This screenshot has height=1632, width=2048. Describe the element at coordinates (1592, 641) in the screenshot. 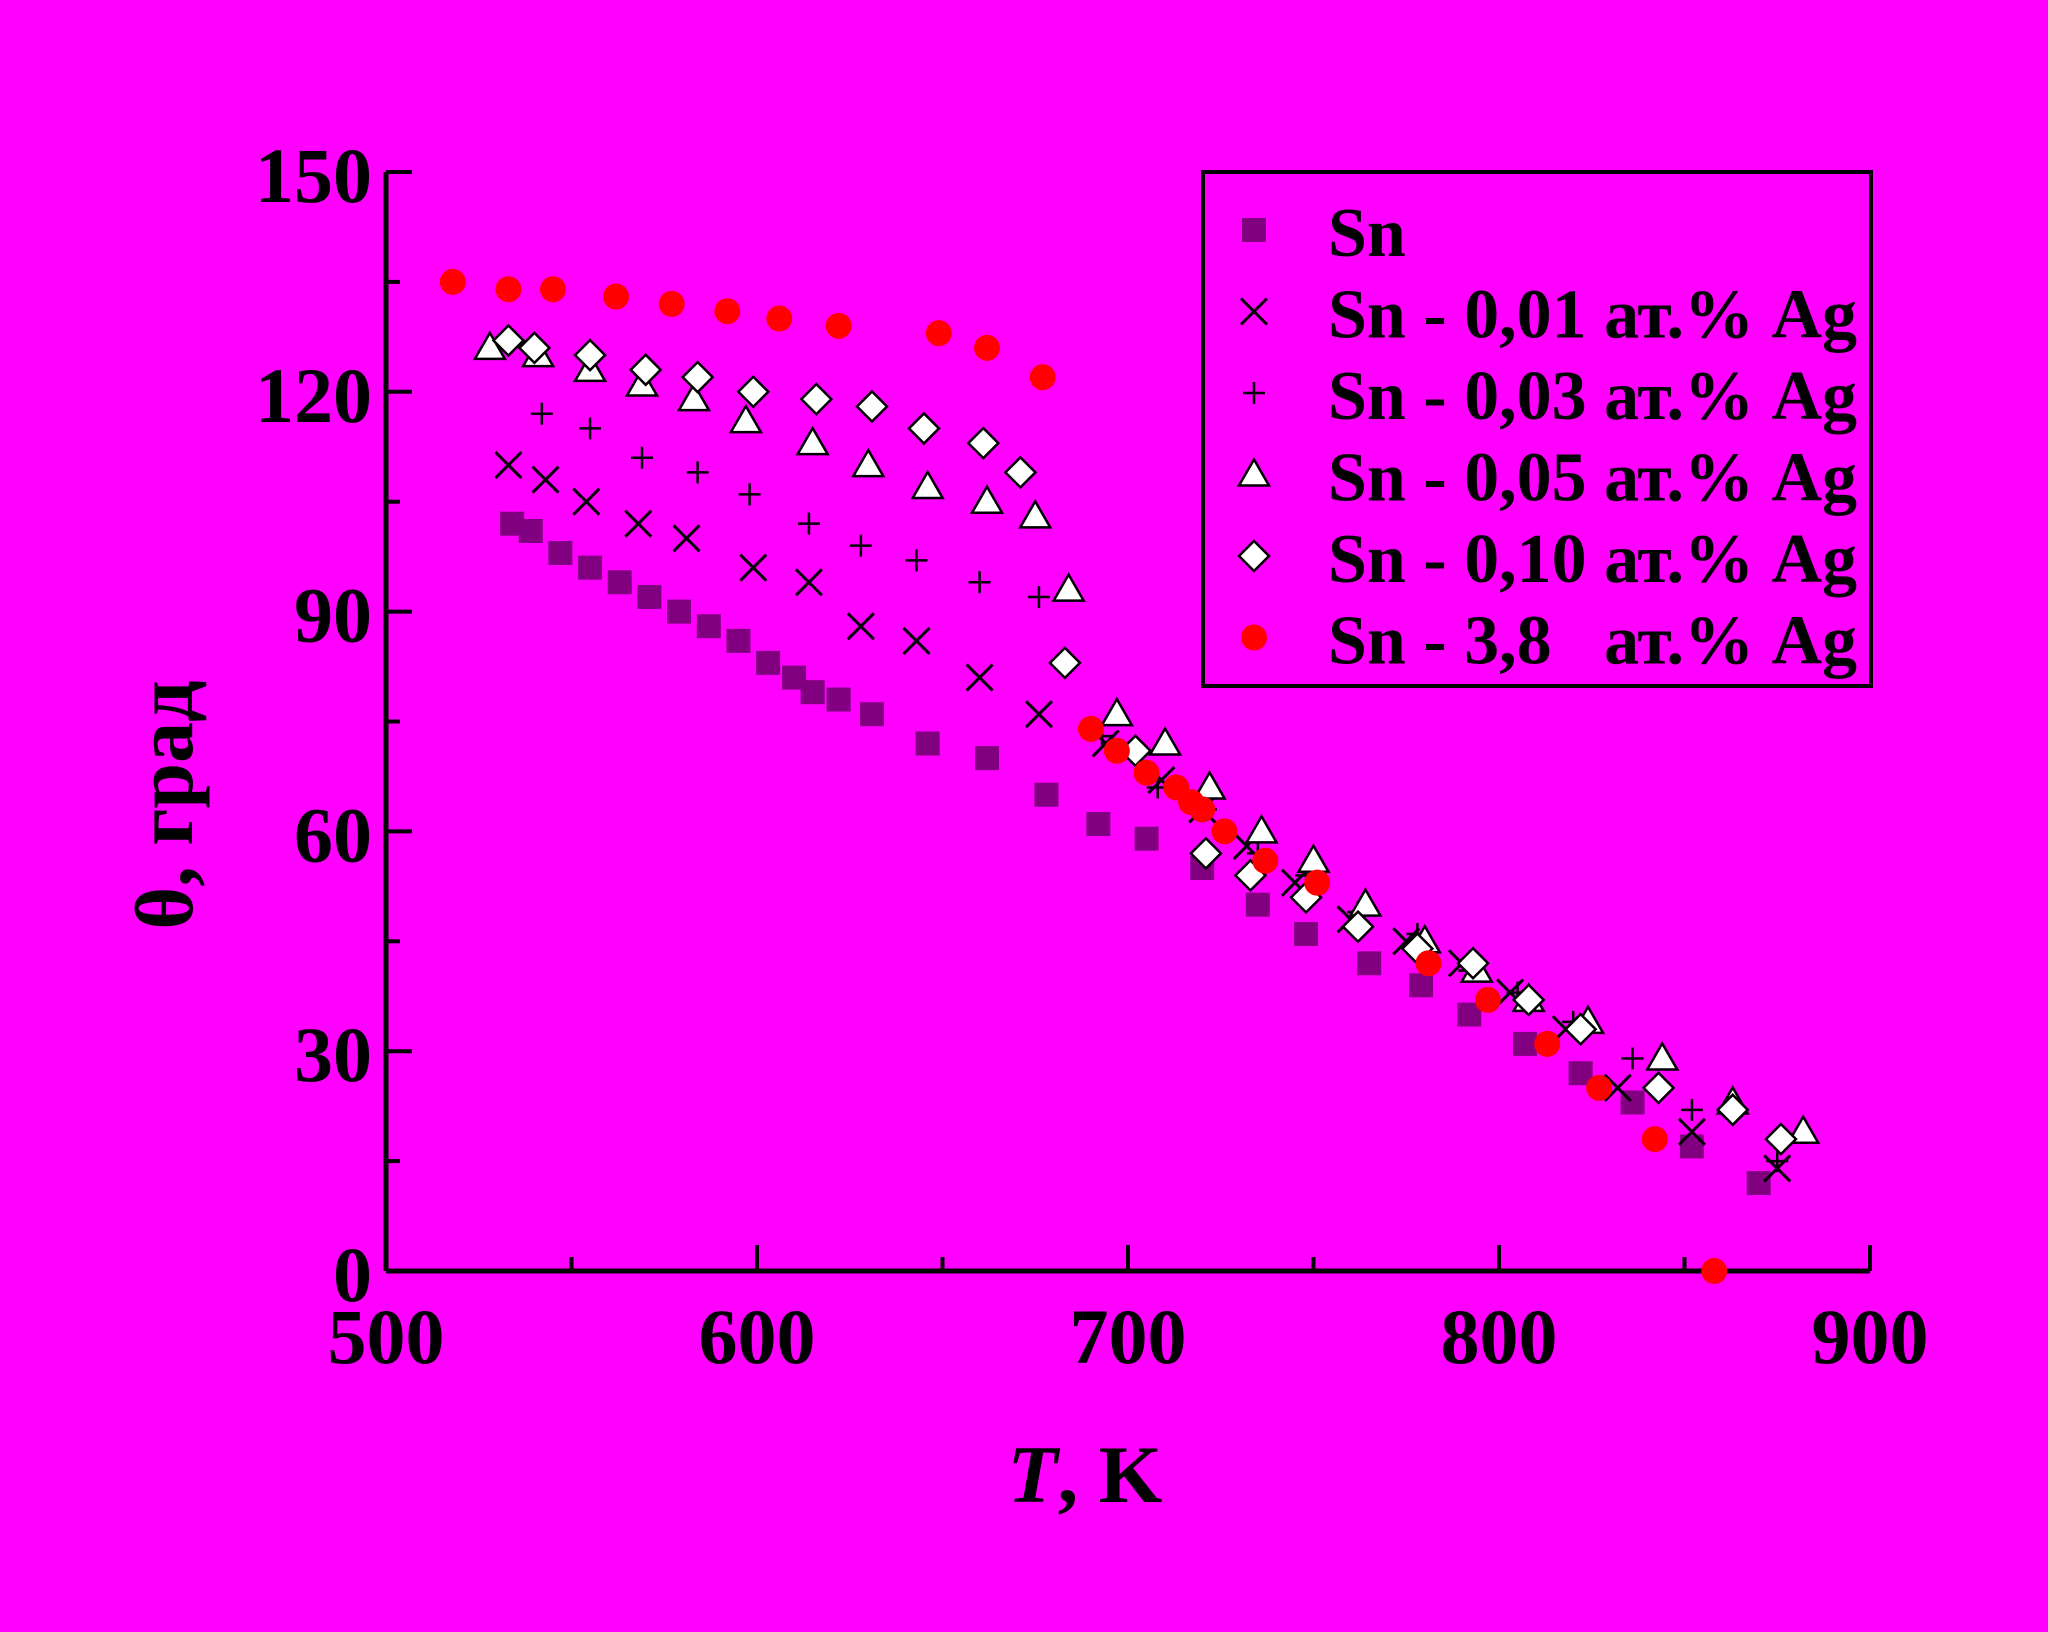

I see `legend-label: Sn - 3,8 ат.% Ag` at that location.